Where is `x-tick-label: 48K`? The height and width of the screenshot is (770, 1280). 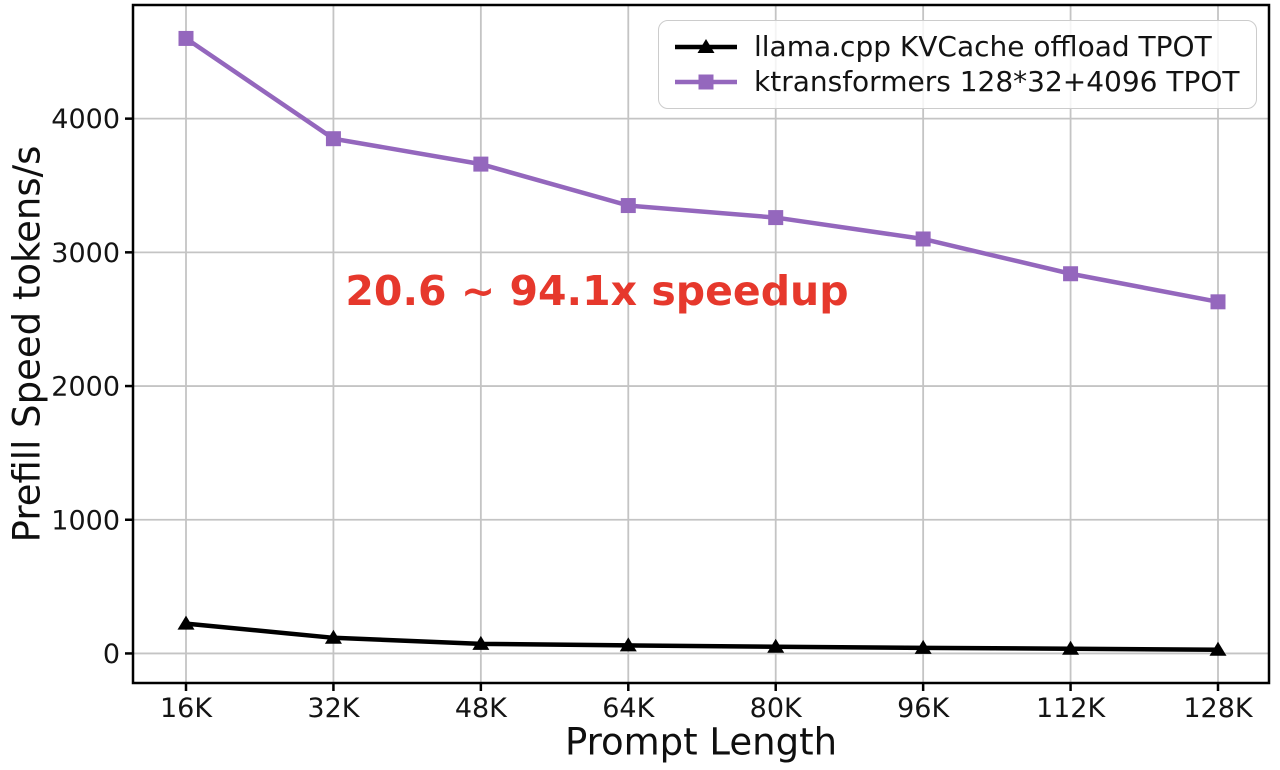 x-tick-label: 48K is located at coordinates (481, 708).